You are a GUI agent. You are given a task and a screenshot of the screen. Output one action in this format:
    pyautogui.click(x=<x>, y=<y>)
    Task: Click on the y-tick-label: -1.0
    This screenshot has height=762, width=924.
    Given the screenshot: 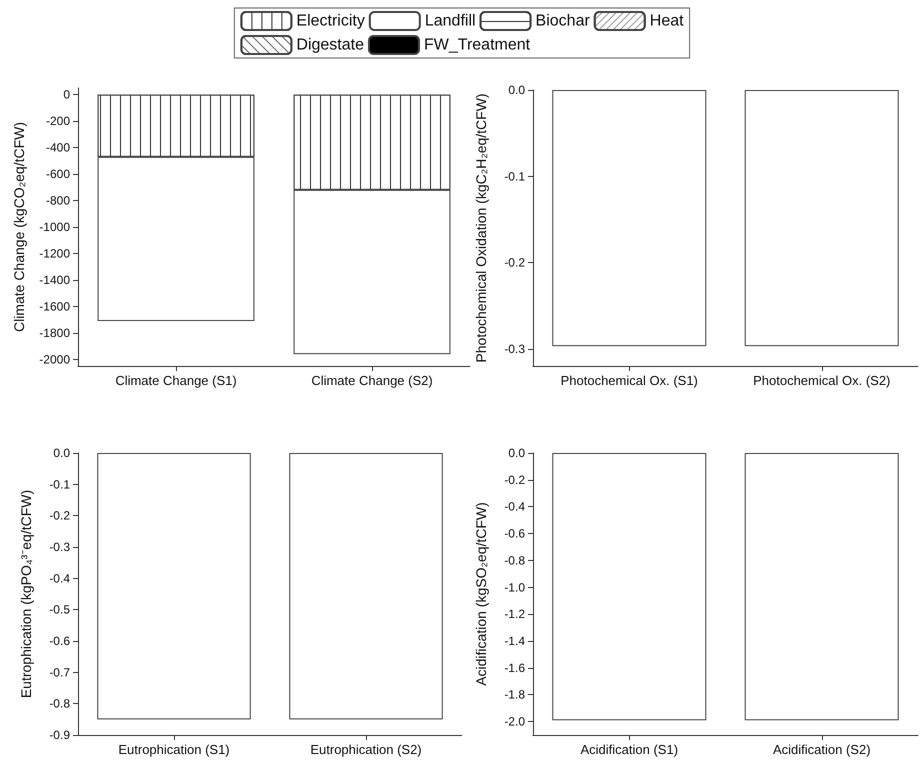 What is the action you would take?
    pyautogui.click(x=515, y=587)
    